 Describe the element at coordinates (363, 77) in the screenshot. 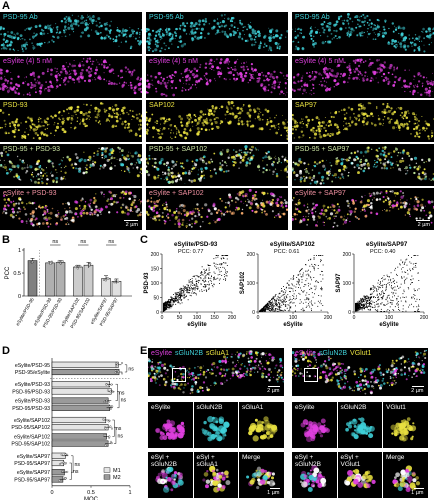

I see `micrograph-tile: eSylite (4) 5 nM` at that location.